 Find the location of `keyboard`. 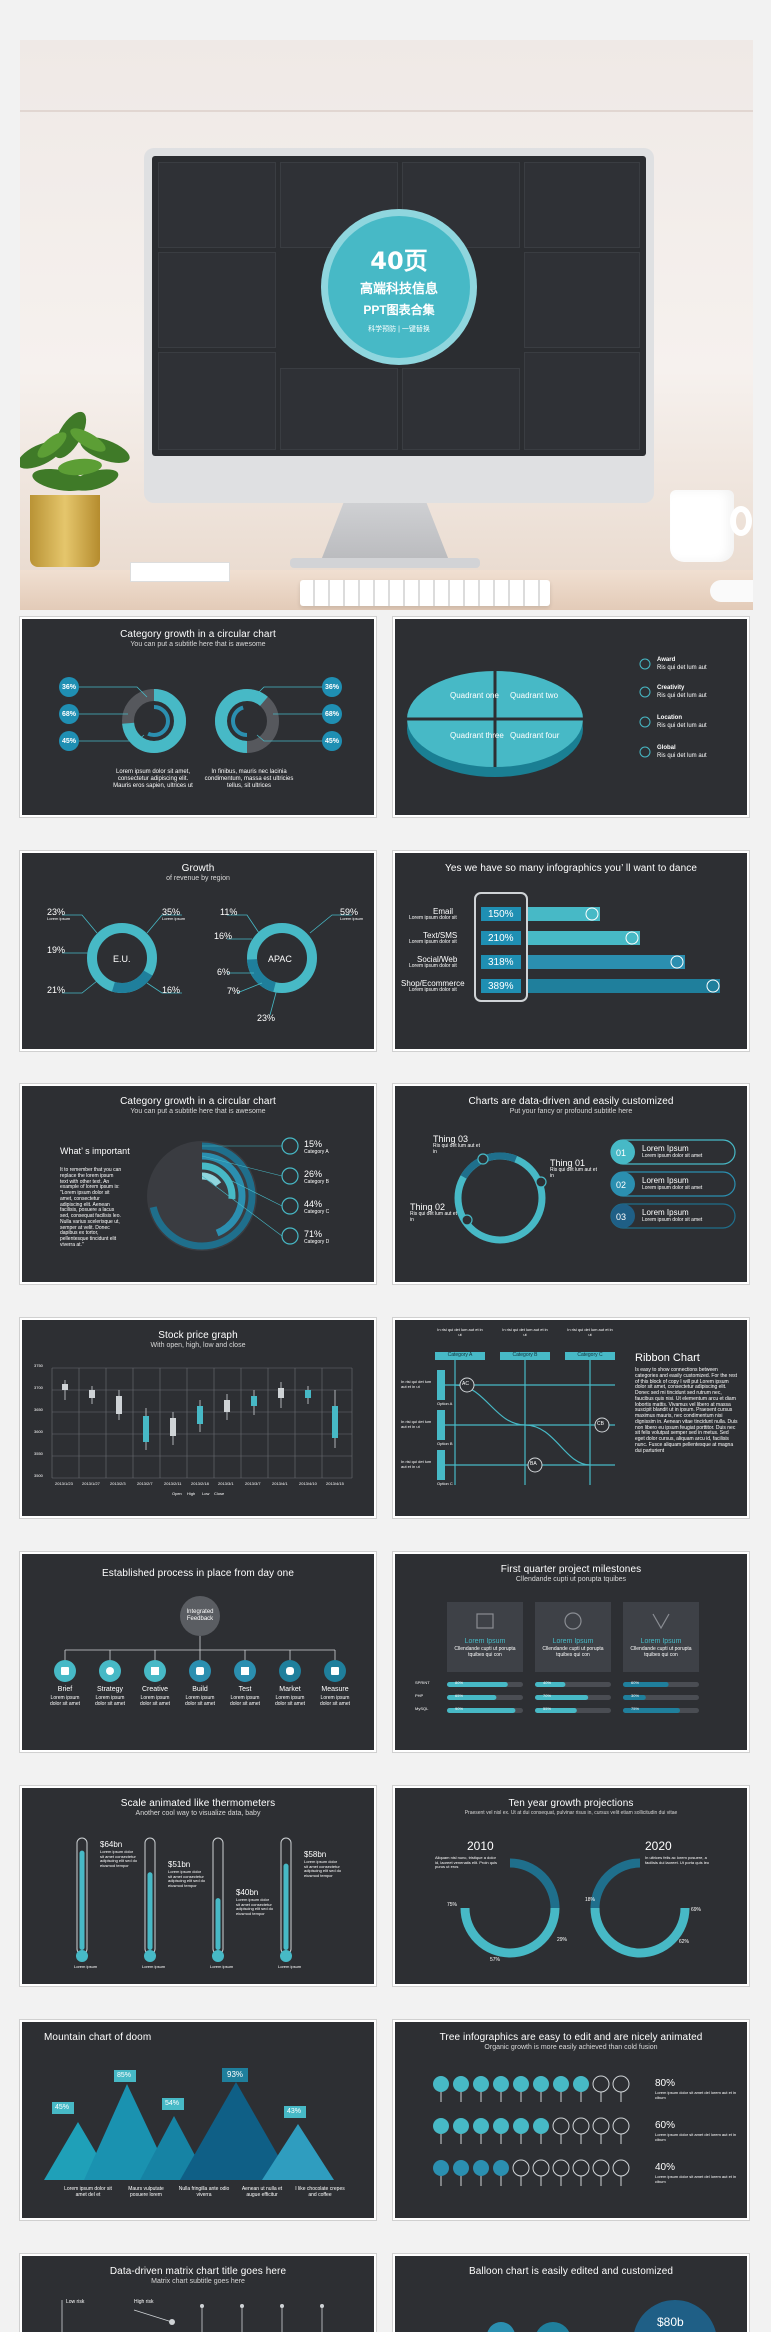

keyboard is located at coordinates (425, 593).